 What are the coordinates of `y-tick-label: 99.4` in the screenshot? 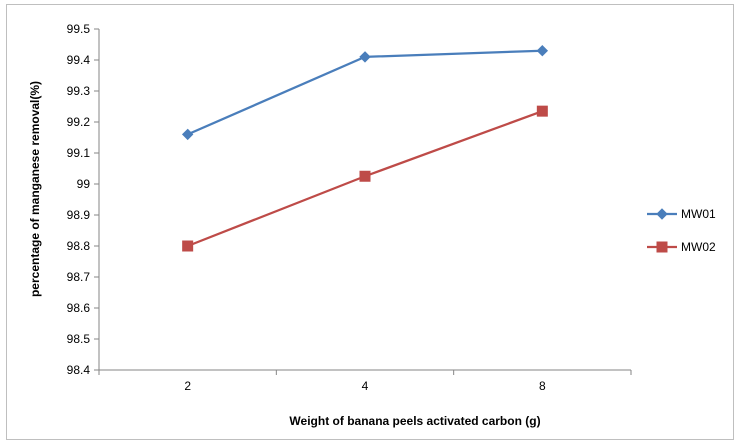 It's located at (79, 60).